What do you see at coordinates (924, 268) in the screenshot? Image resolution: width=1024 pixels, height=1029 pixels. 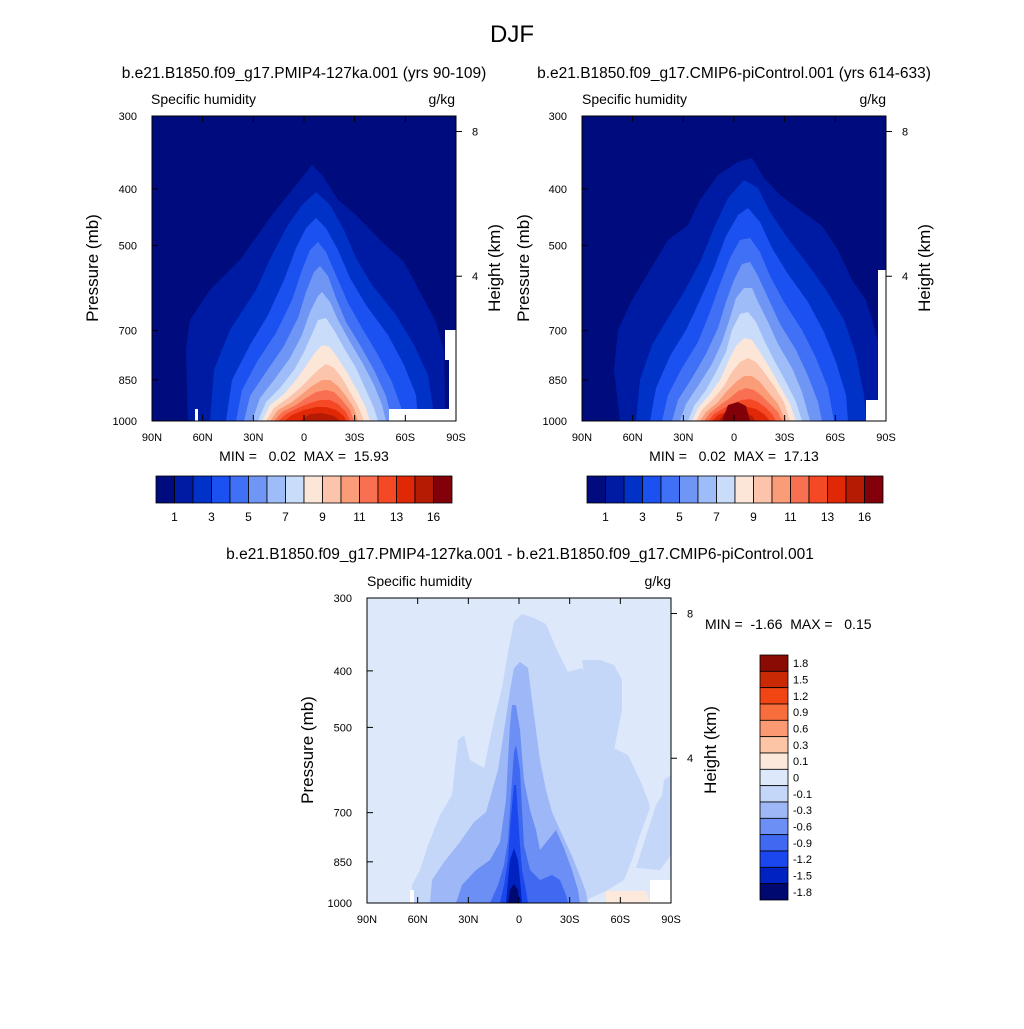 I see `y2-axis-label: Height (km)` at bounding box center [924, 268].